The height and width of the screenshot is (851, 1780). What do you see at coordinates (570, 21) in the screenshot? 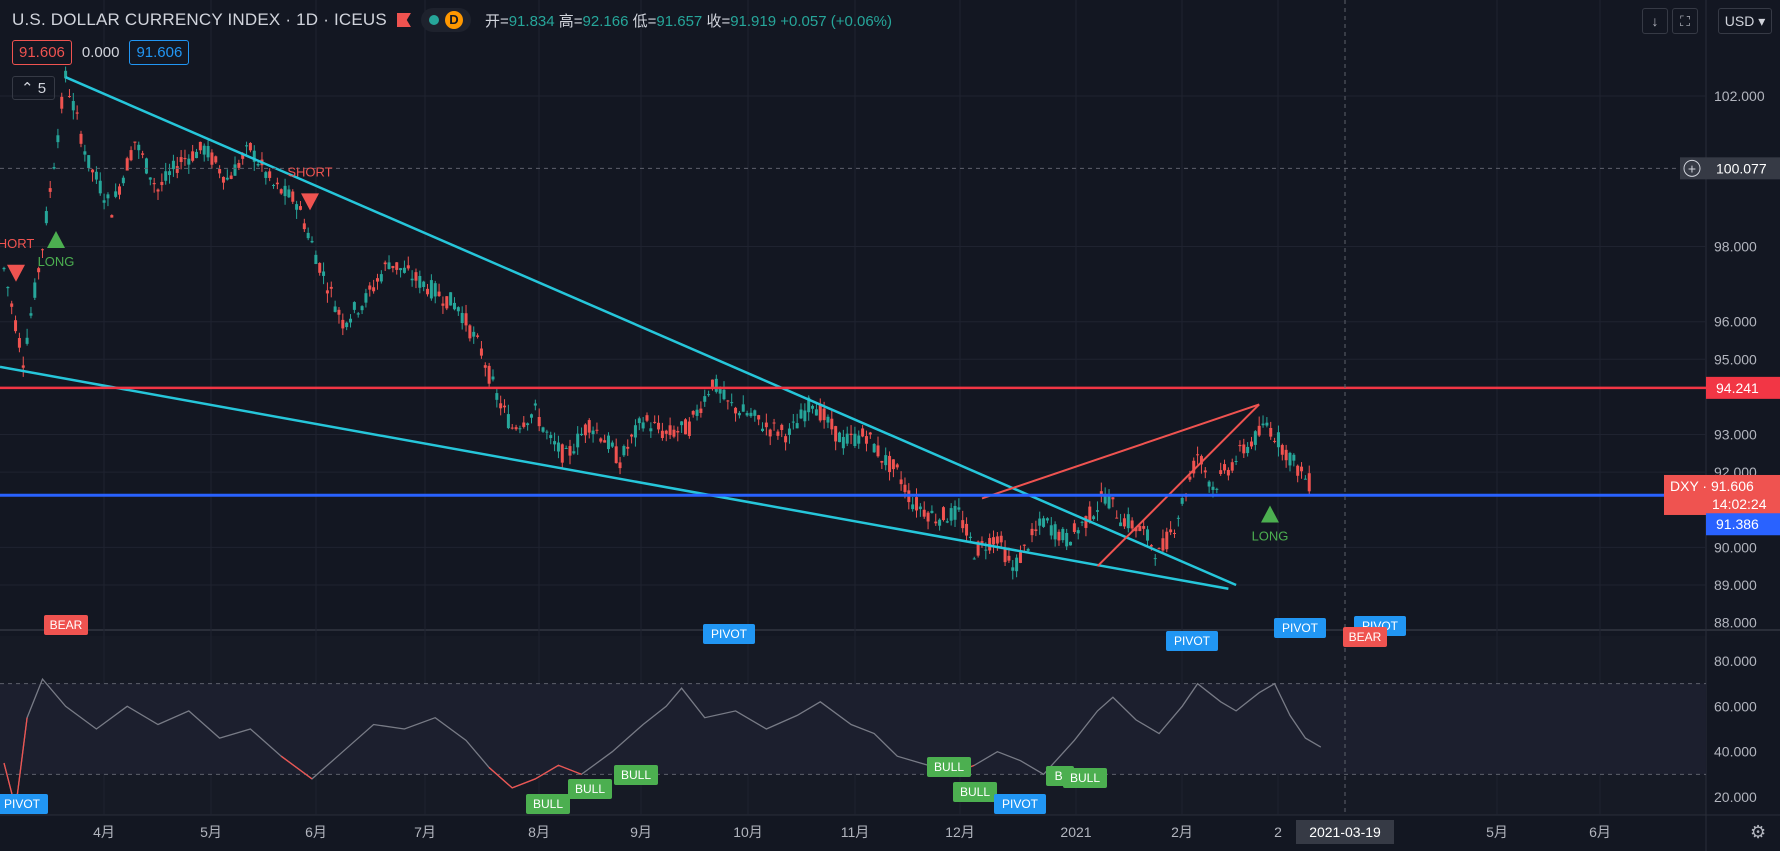
I see `high-label: 高=` at bounding box center [570, 21].